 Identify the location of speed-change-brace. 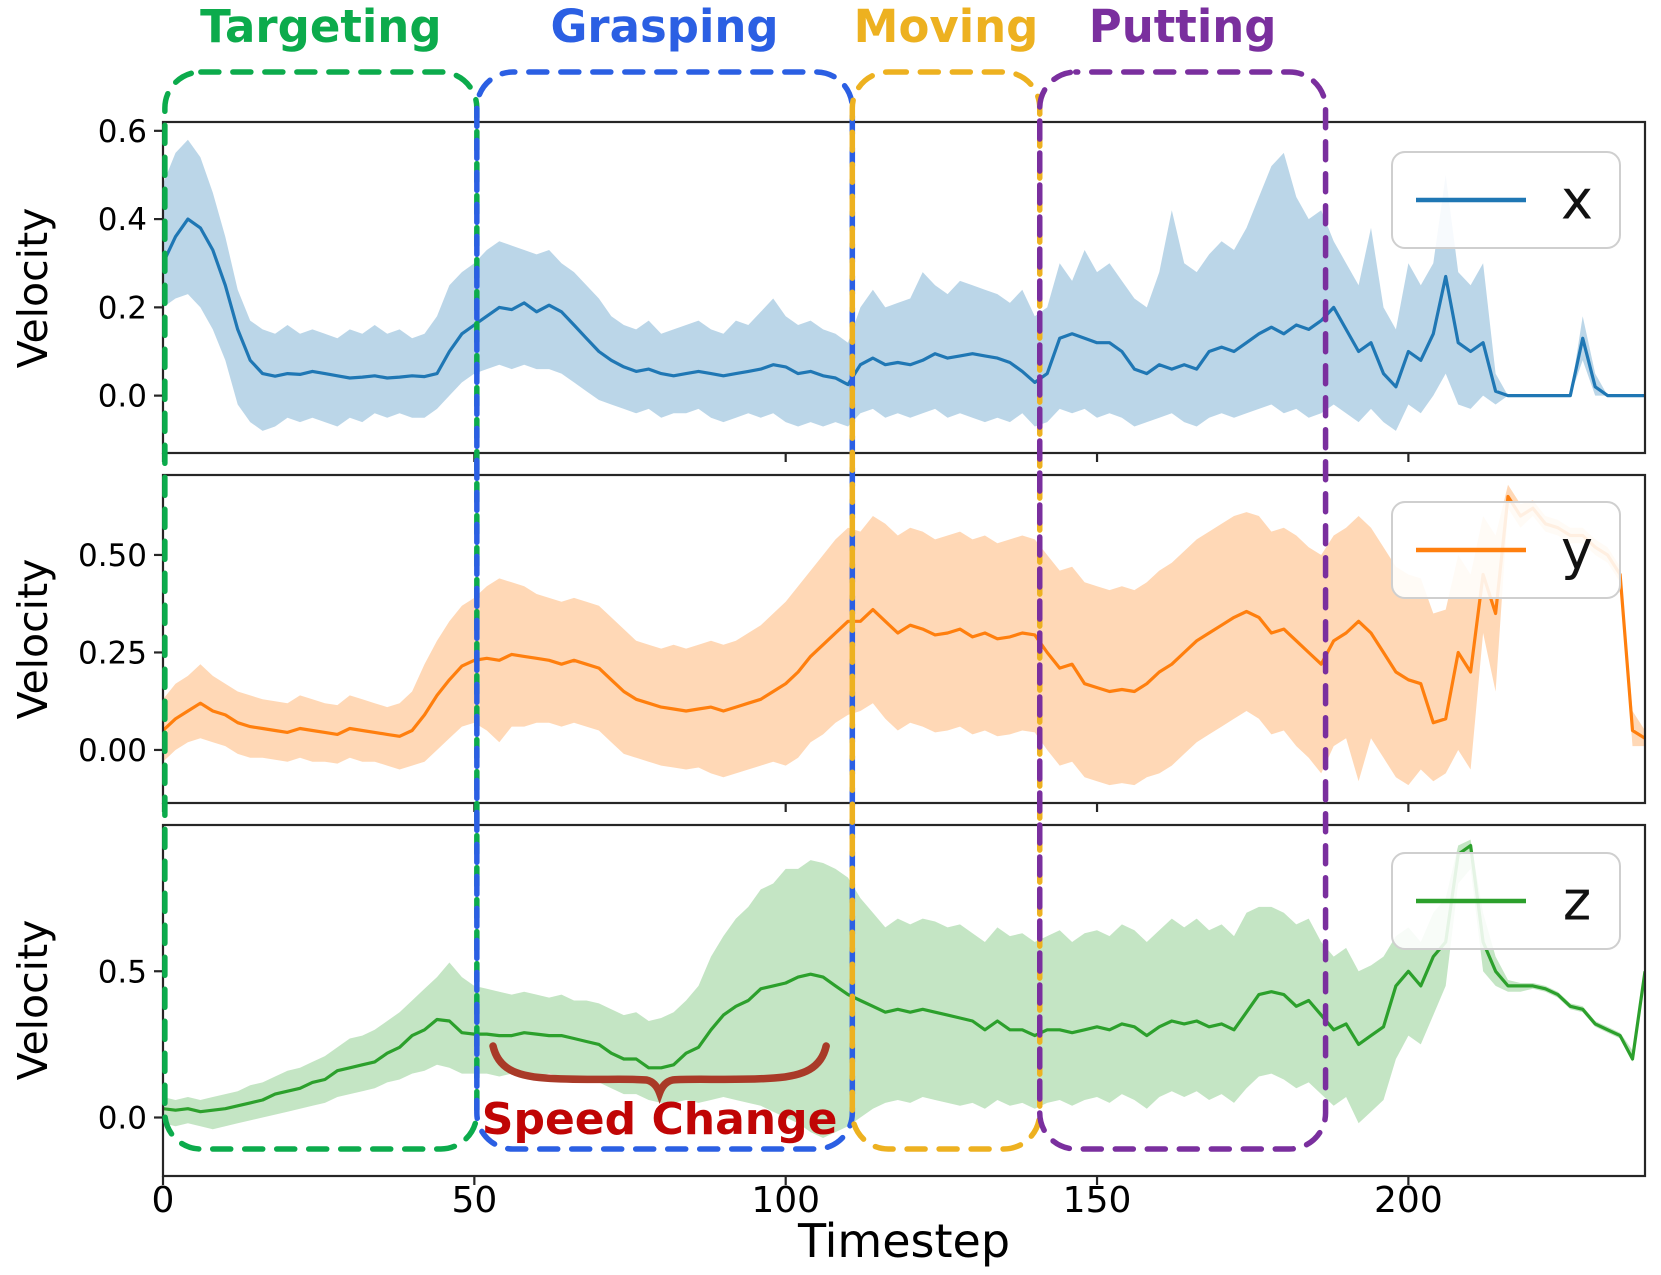
(659, 1073).